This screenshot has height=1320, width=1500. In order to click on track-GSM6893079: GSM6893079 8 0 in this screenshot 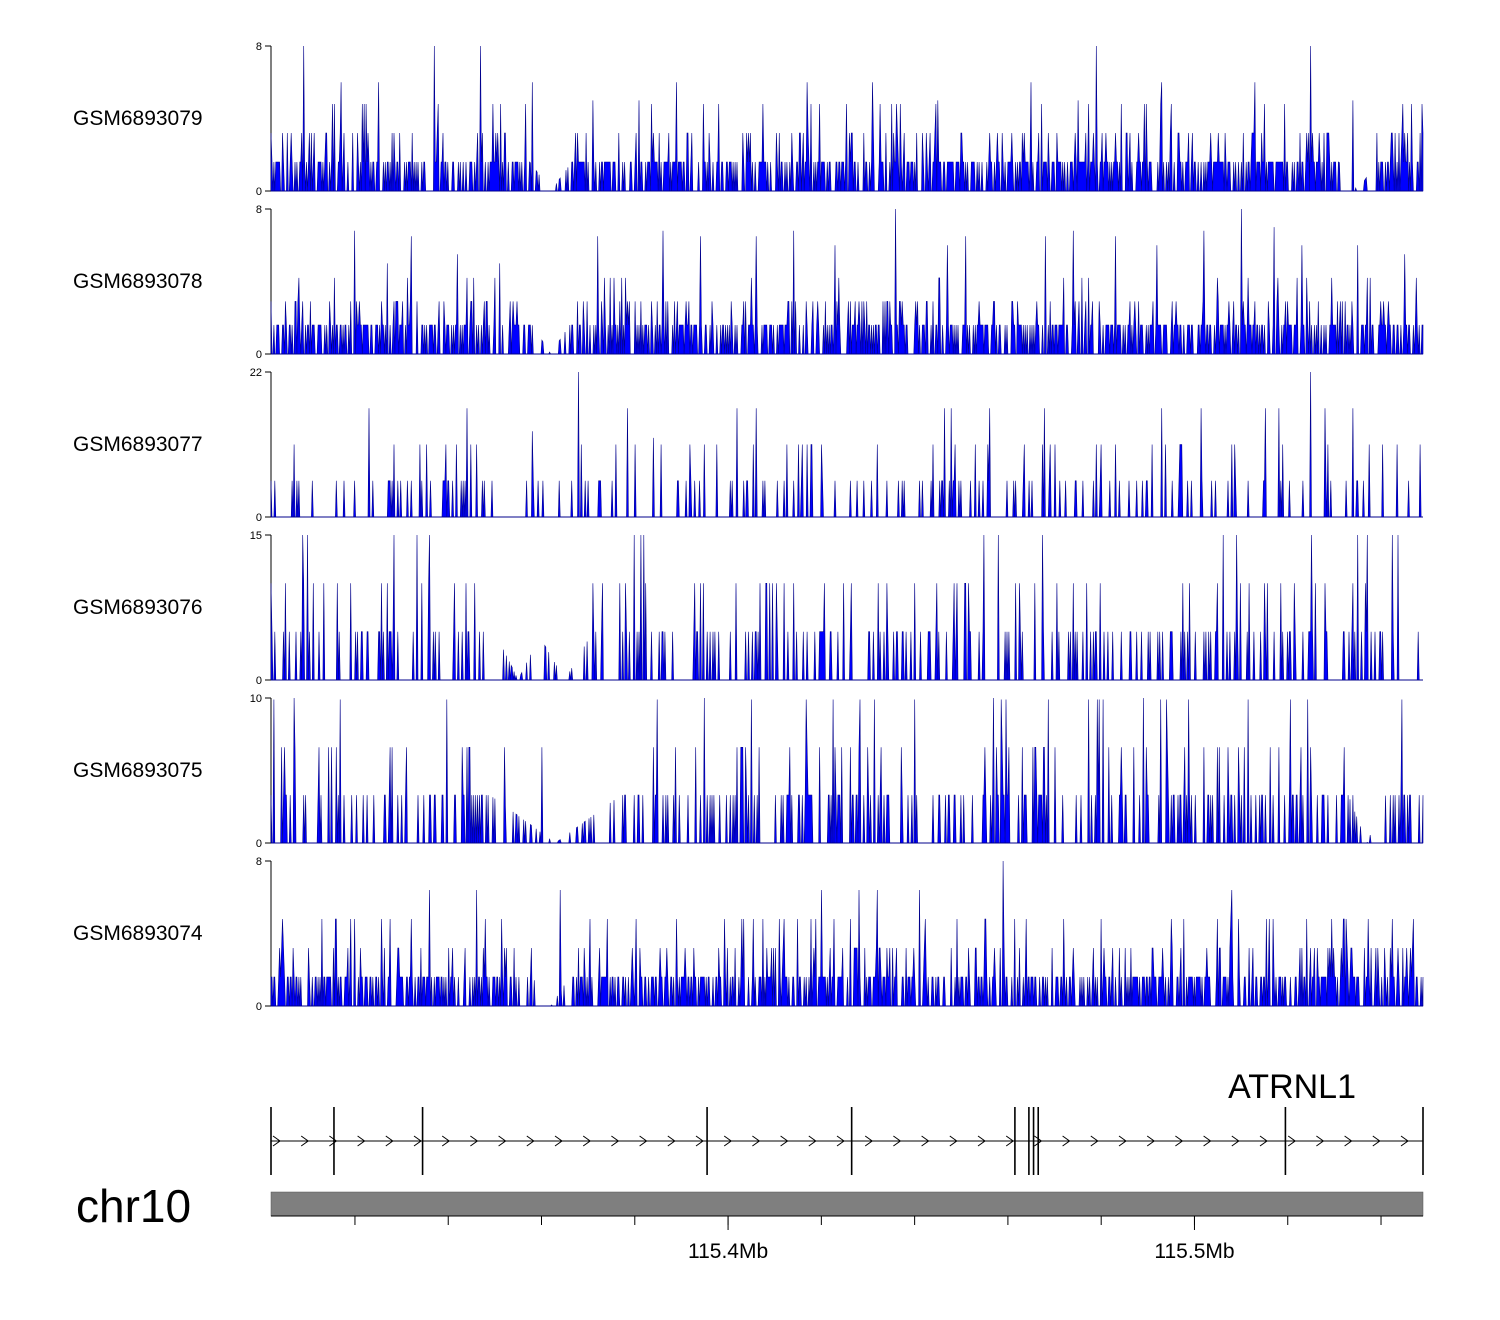, I will do `click(748, 119)`.